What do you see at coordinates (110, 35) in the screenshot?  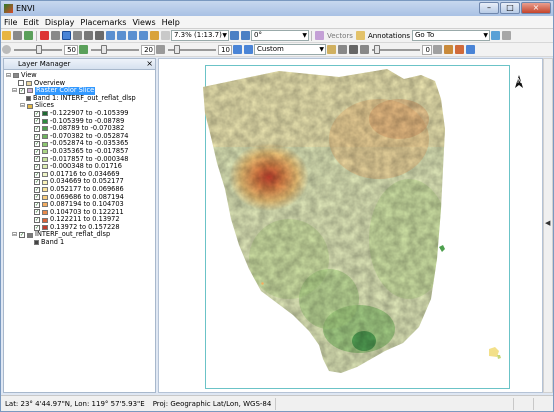 I see `zoom-in-icon` at bounding box center [110, 35].